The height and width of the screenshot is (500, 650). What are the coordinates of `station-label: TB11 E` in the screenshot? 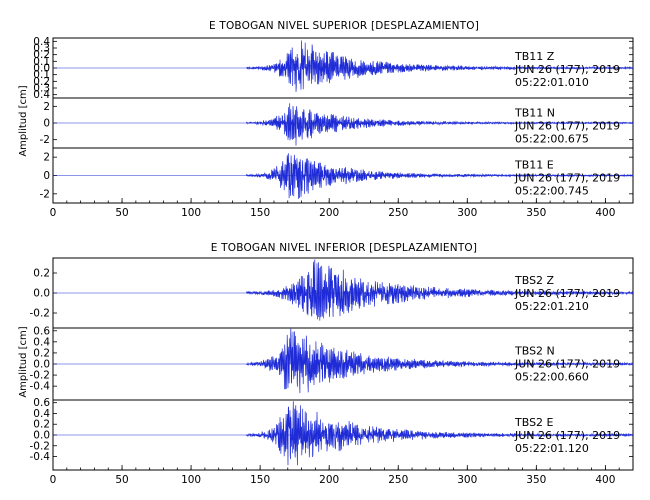 It's located at (534, 164).